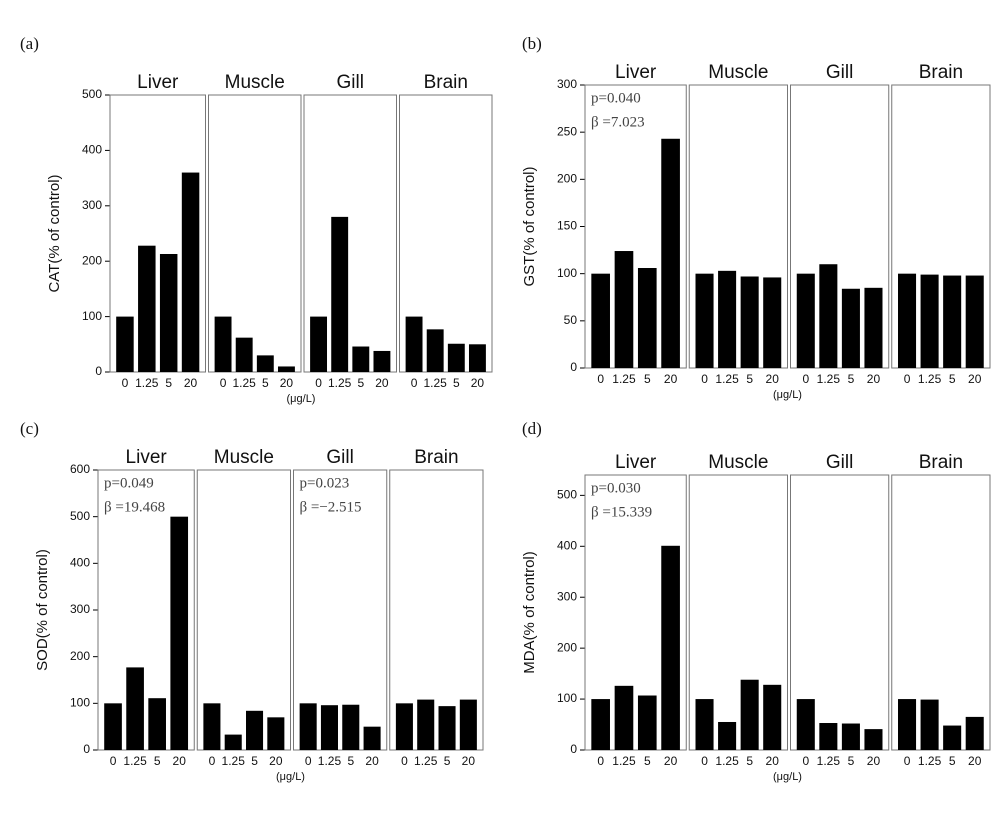  Describe the element at coordinates (616, 488) in the screenshot. I see `annotation: p=0.030` at that location.